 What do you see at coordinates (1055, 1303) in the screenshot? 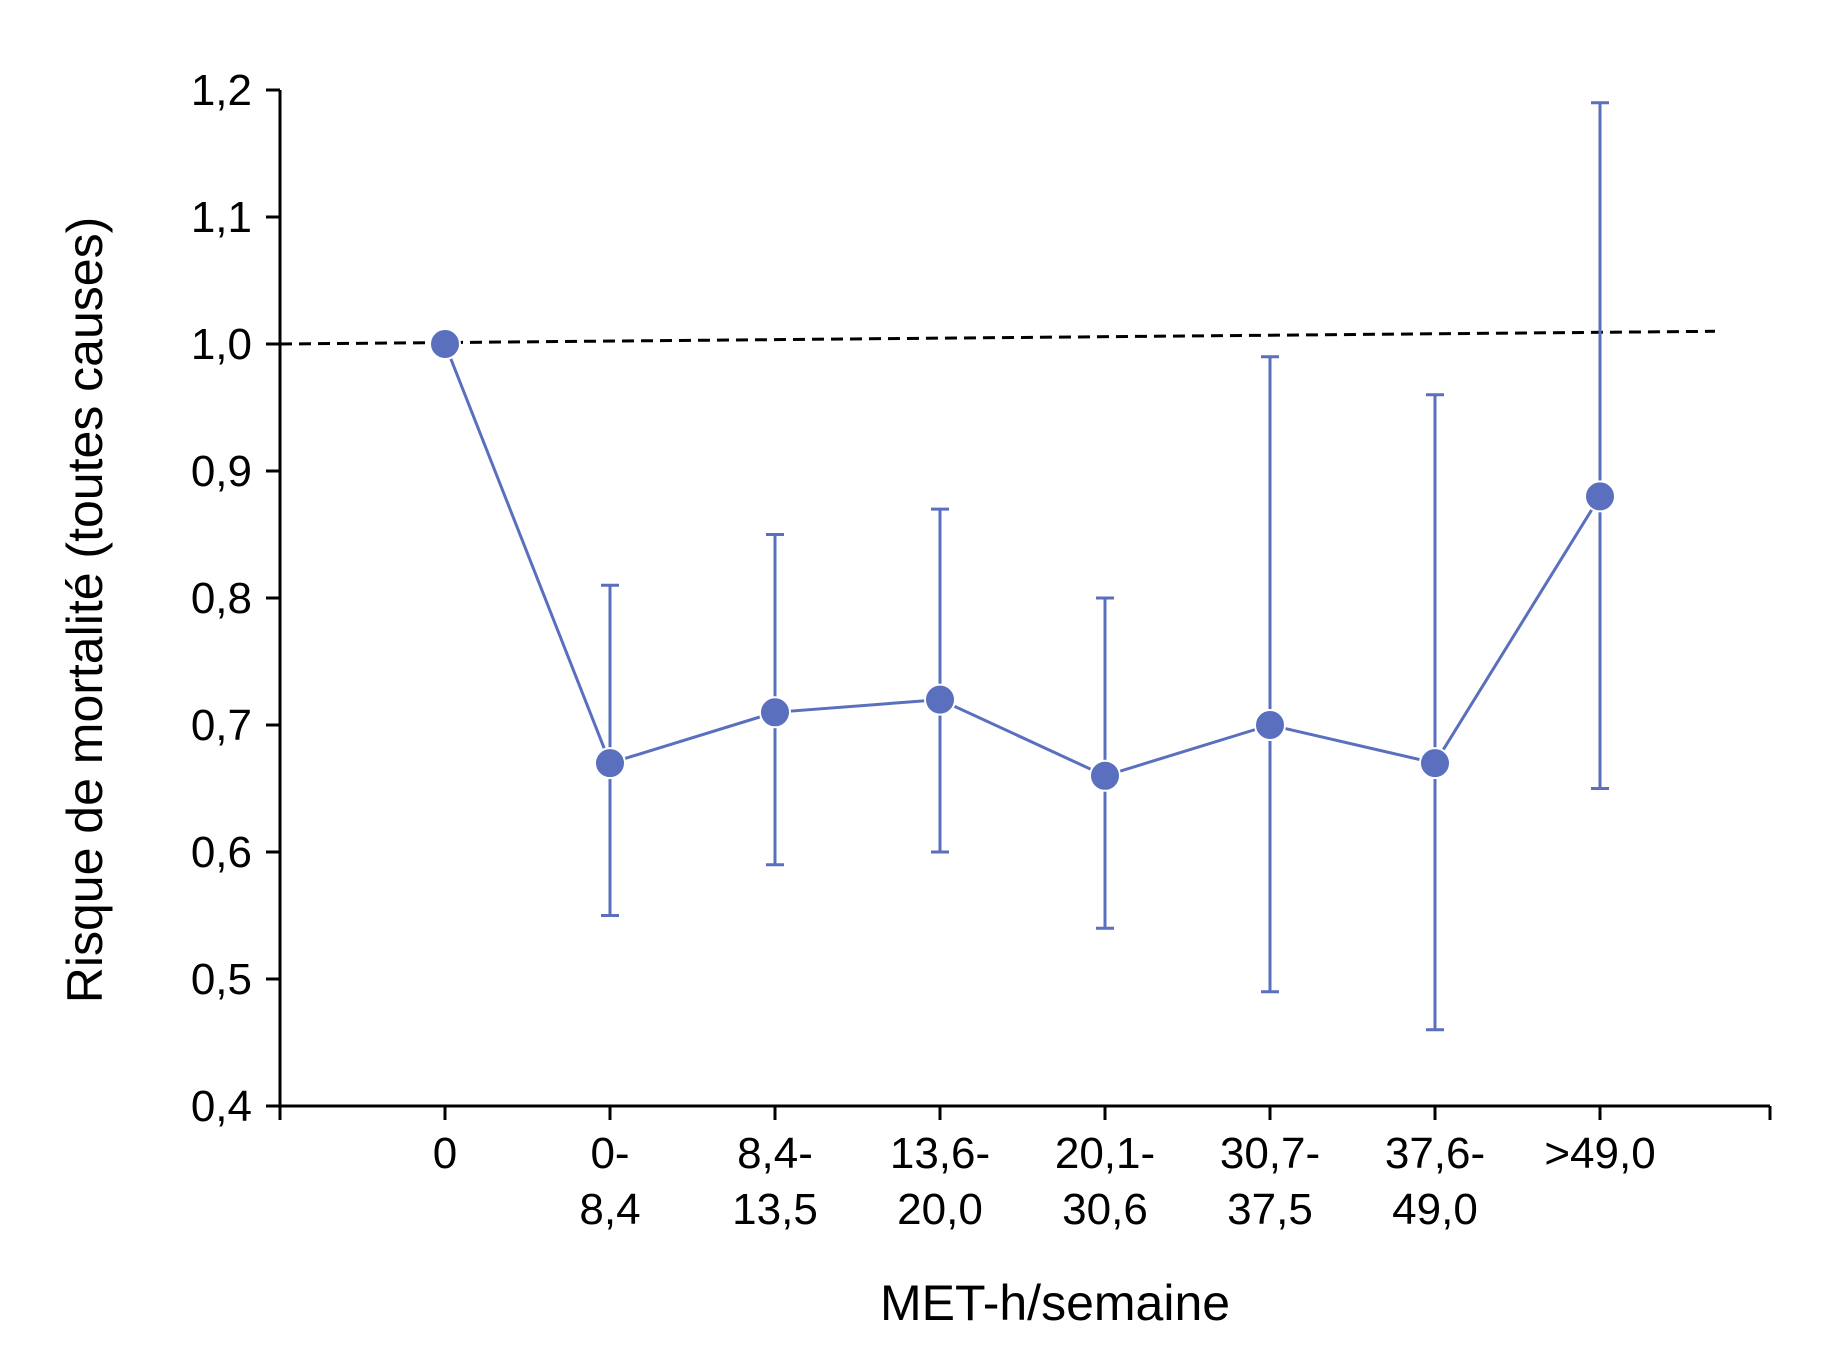
I see `x-axis-title: MET-h/semaine` at bounding box center [1055, 1303].